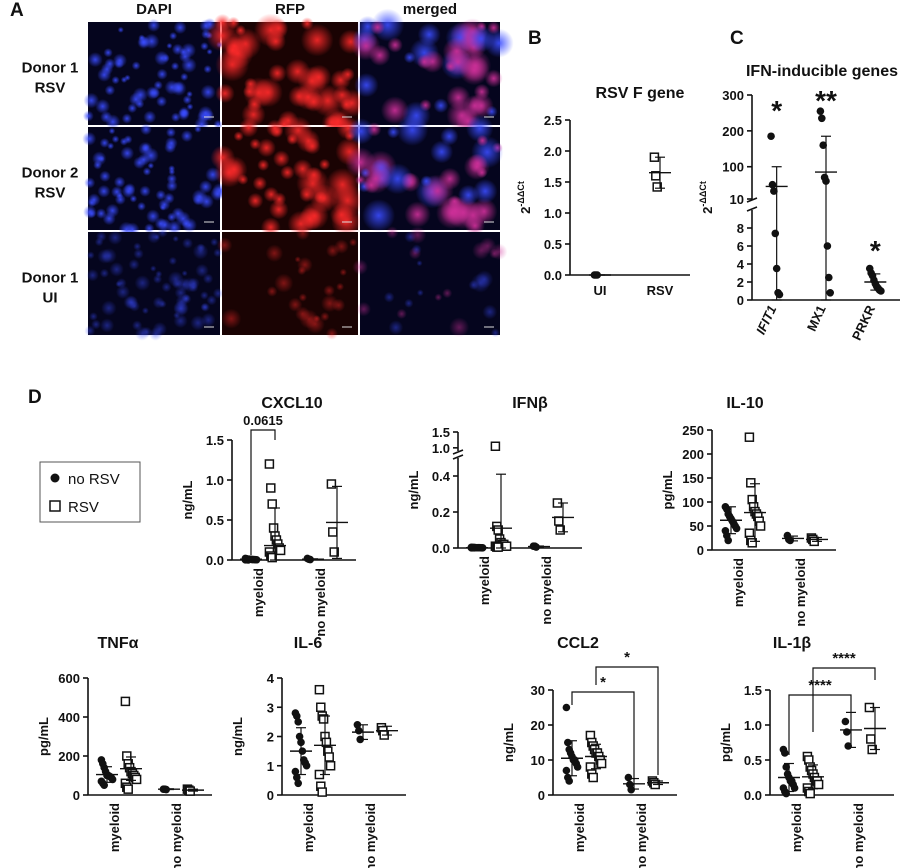  I want to click on chart-title: CCL2, so click(578, 643).